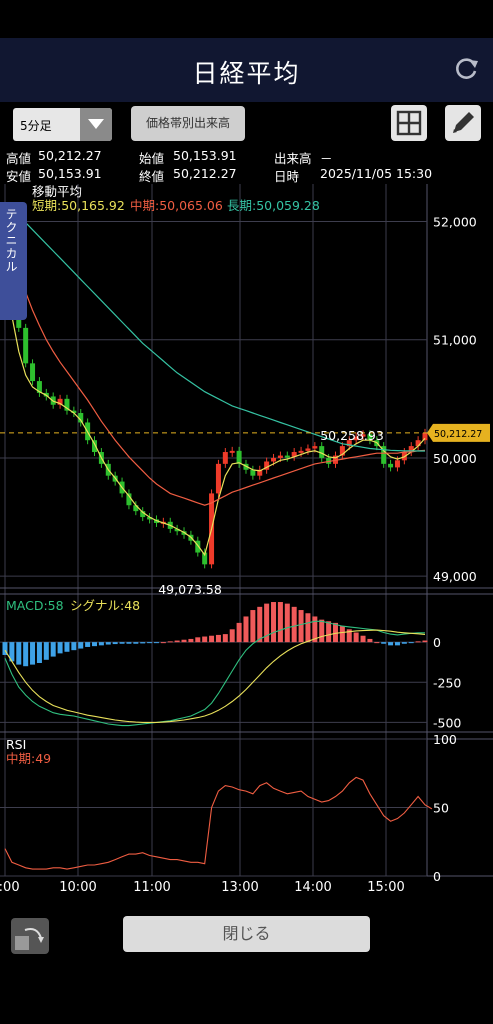 The image size is (493, 1024). Describe the element at coordinates (455, 221) in the screenshot. I see `y-tick-label: 52,000` at that location.